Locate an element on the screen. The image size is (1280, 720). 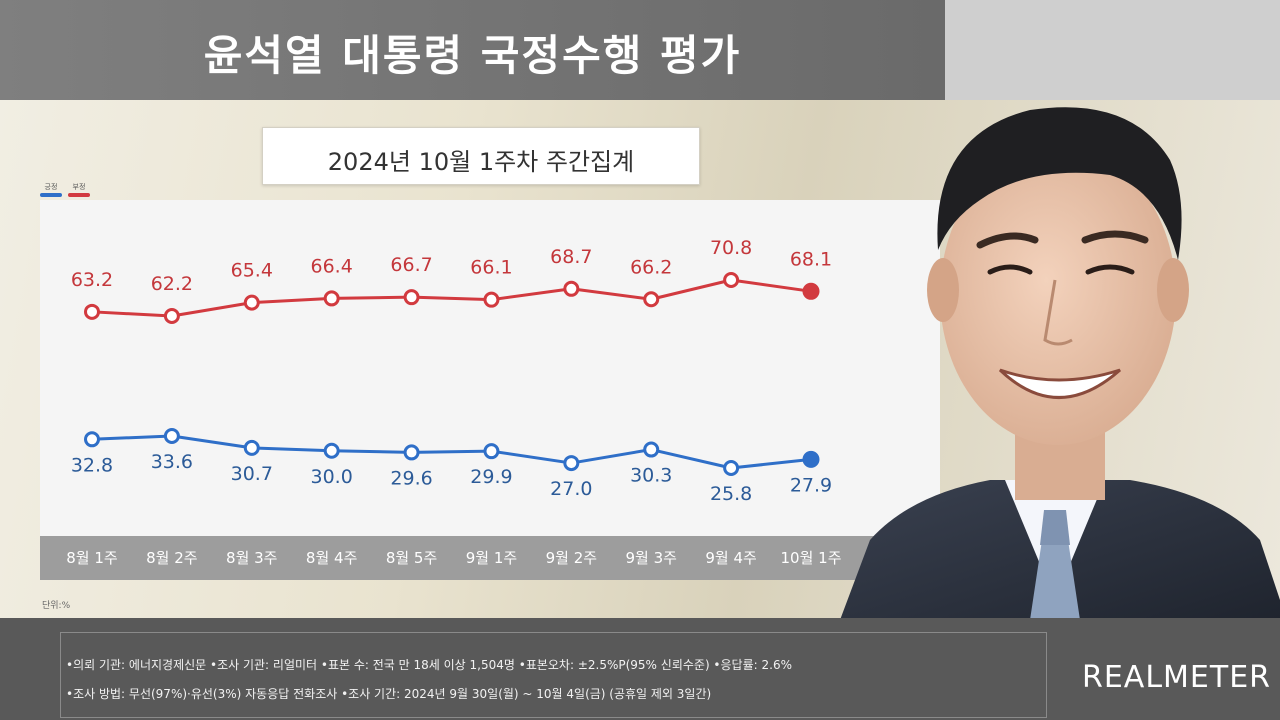
chart-legend: 긍정 부정 is located at coordinates (65, 189).